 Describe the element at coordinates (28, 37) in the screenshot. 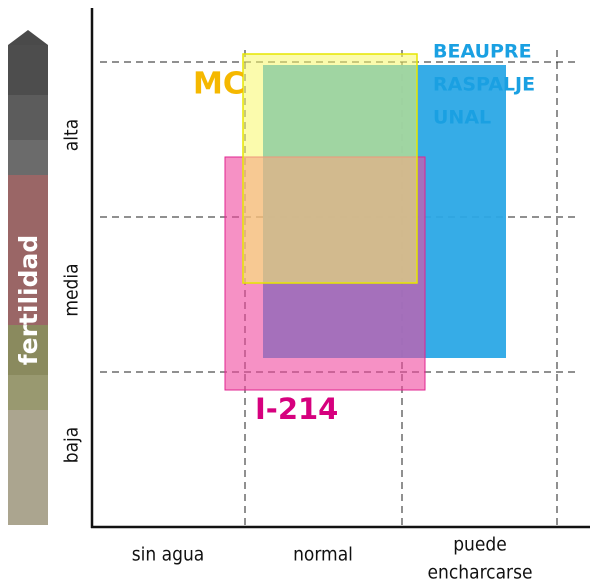

I see `scale-arrow` at that location.